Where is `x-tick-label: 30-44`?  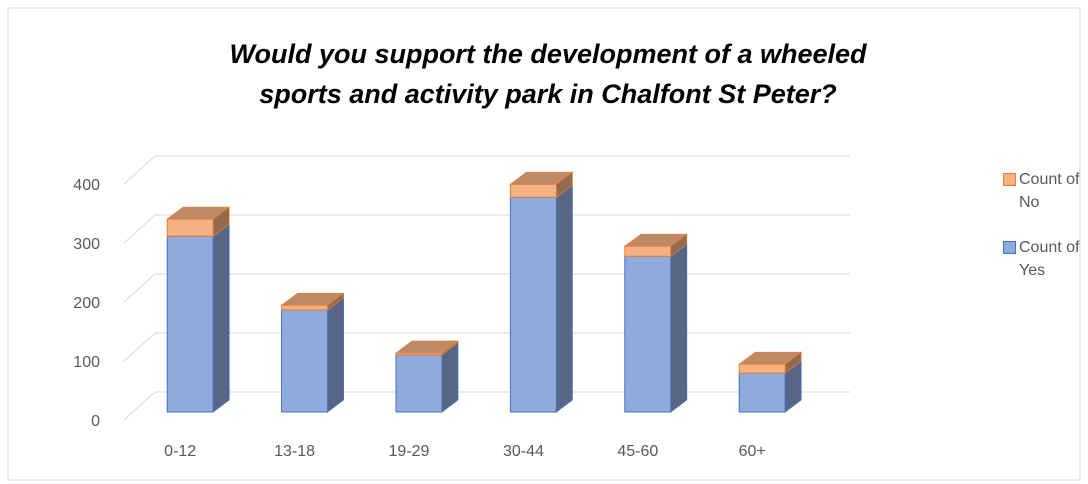
x-tick-label: 30-44 is located at coordinates (523, 451).